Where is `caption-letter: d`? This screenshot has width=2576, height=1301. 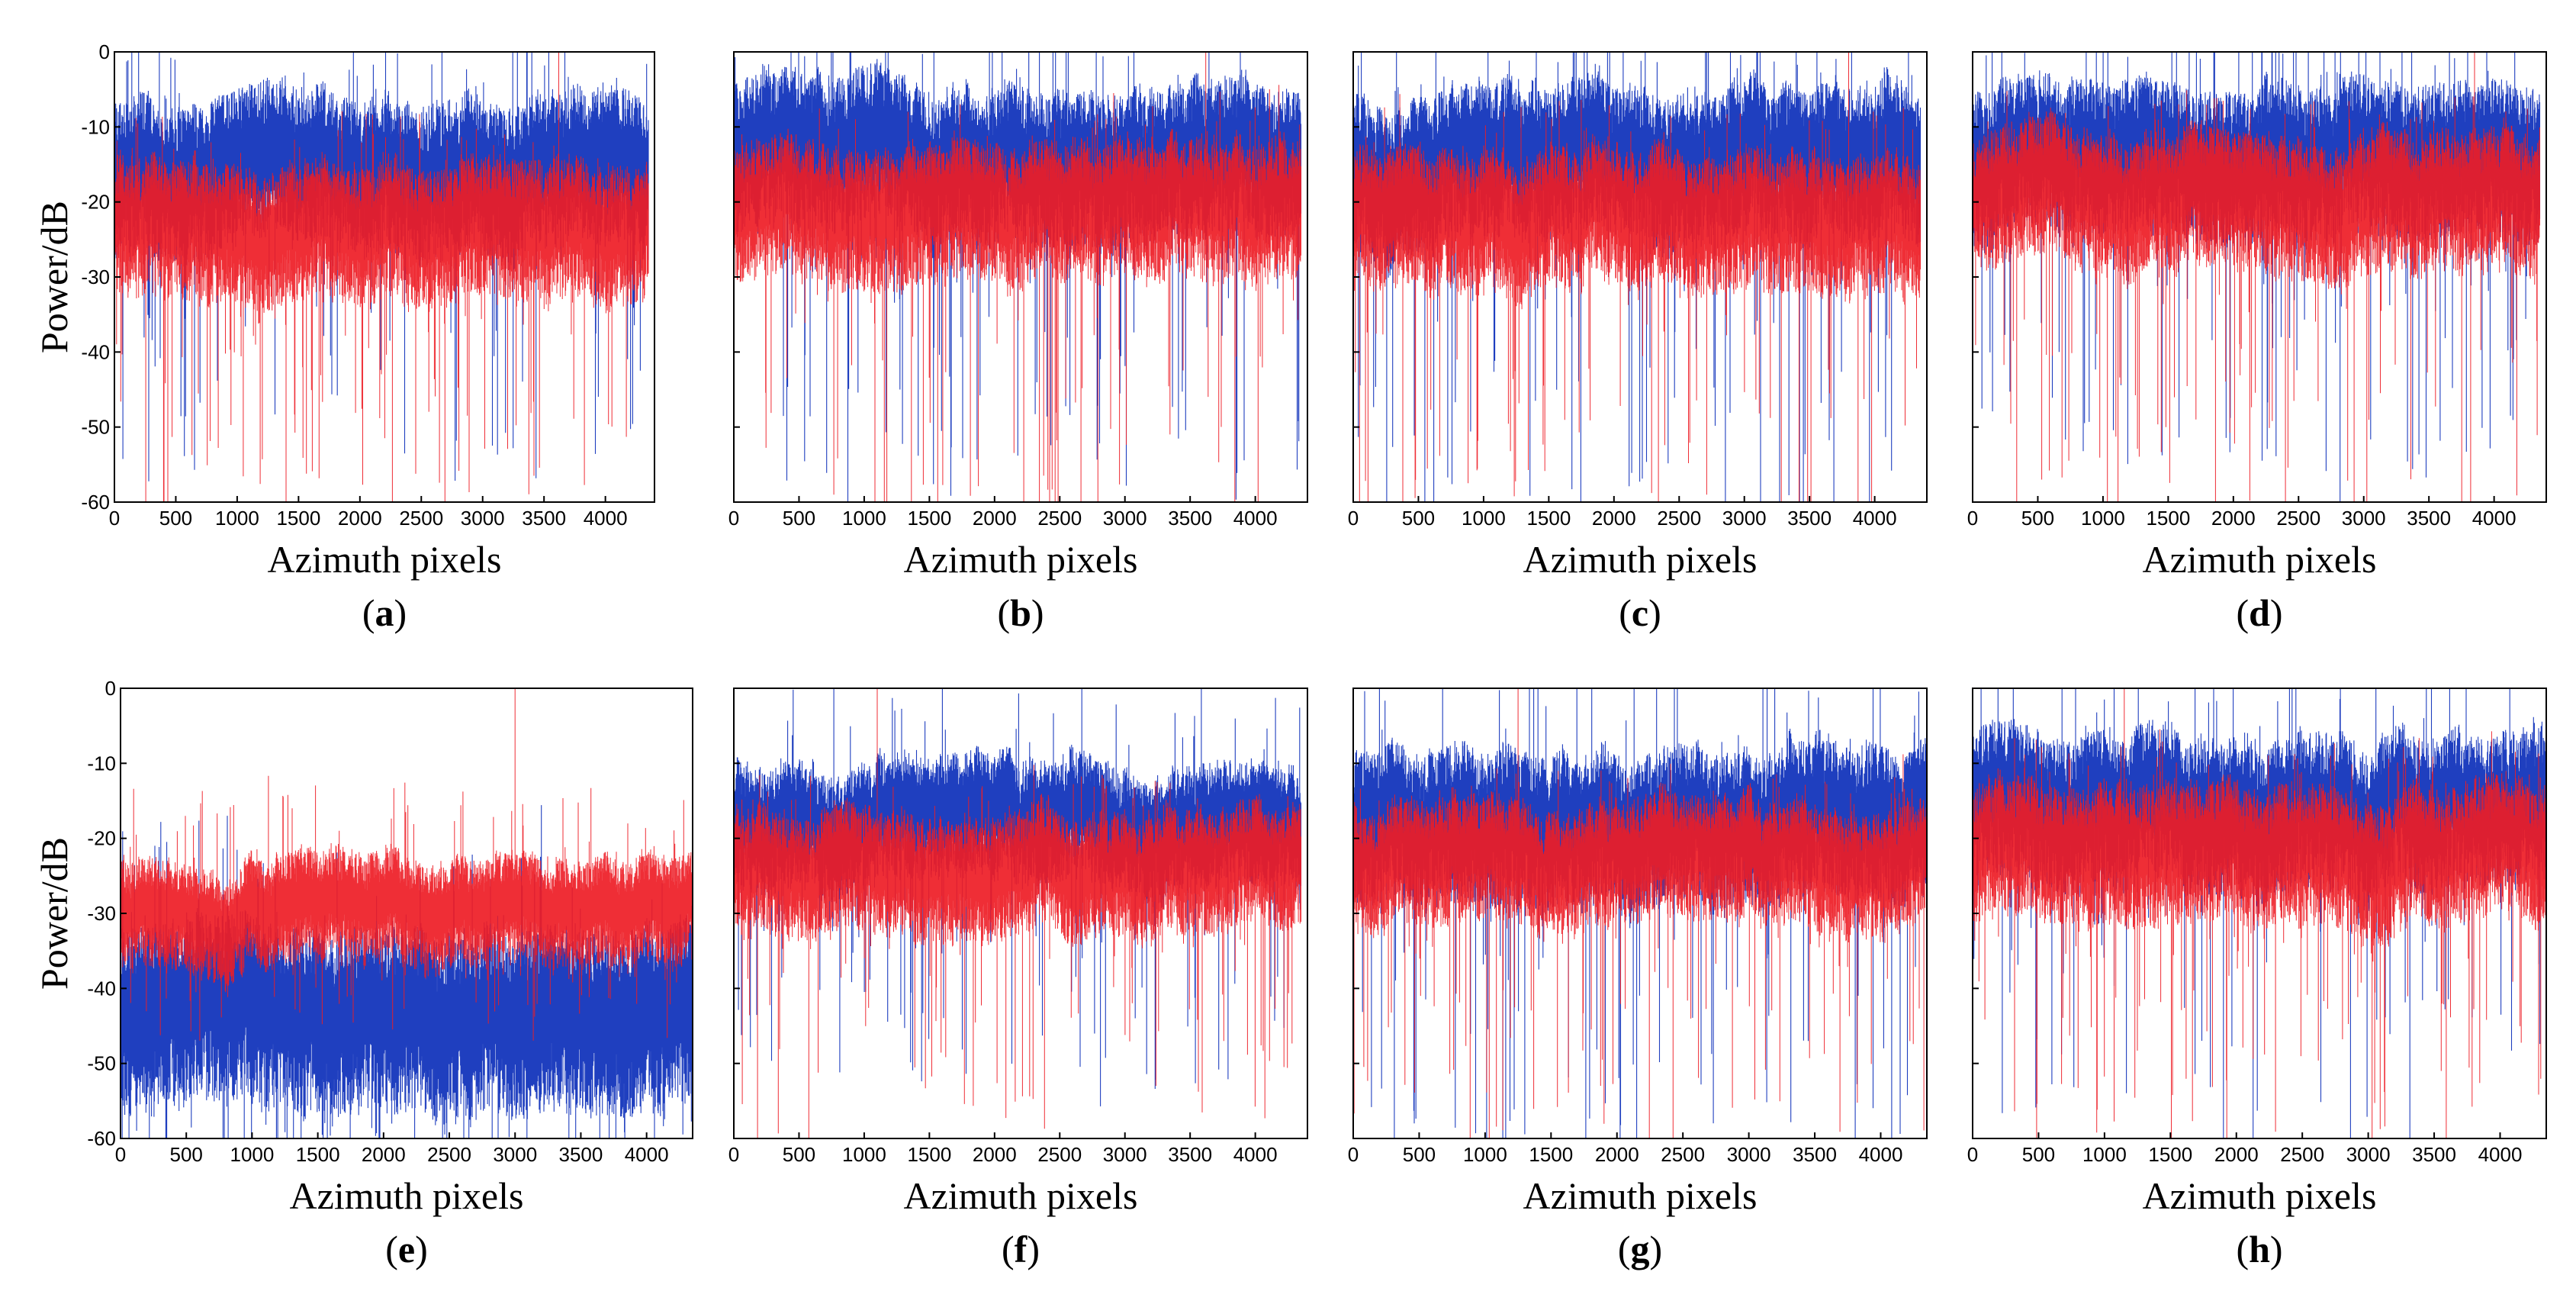
caption-letter: d is located at coordinates (2259, 612).